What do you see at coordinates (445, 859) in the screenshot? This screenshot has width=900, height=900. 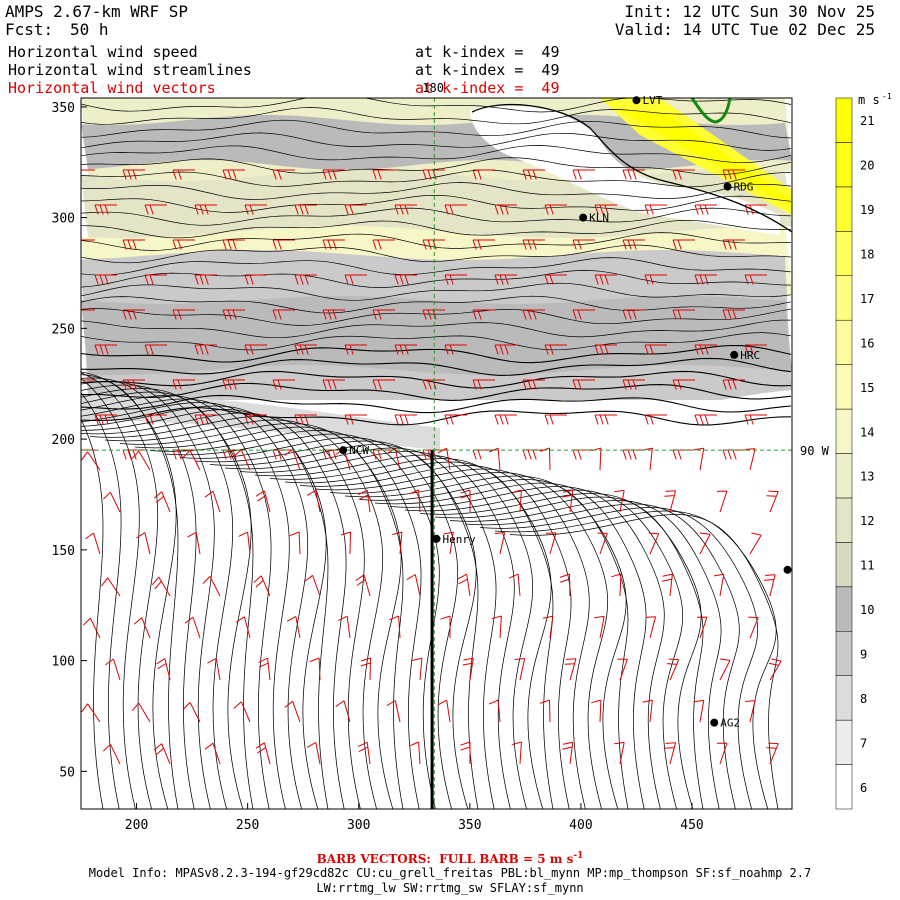 I see `barb-legend-text: BARB VECTORS: FULL BARB = 5 m s` at bounding box center [445, 859].